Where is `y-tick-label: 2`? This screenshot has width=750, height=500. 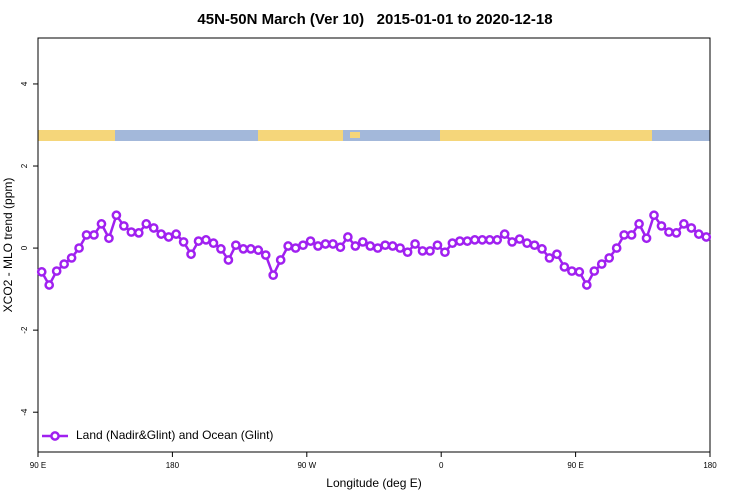
y-tick-label: 2 is located at coordinates (24, 165).